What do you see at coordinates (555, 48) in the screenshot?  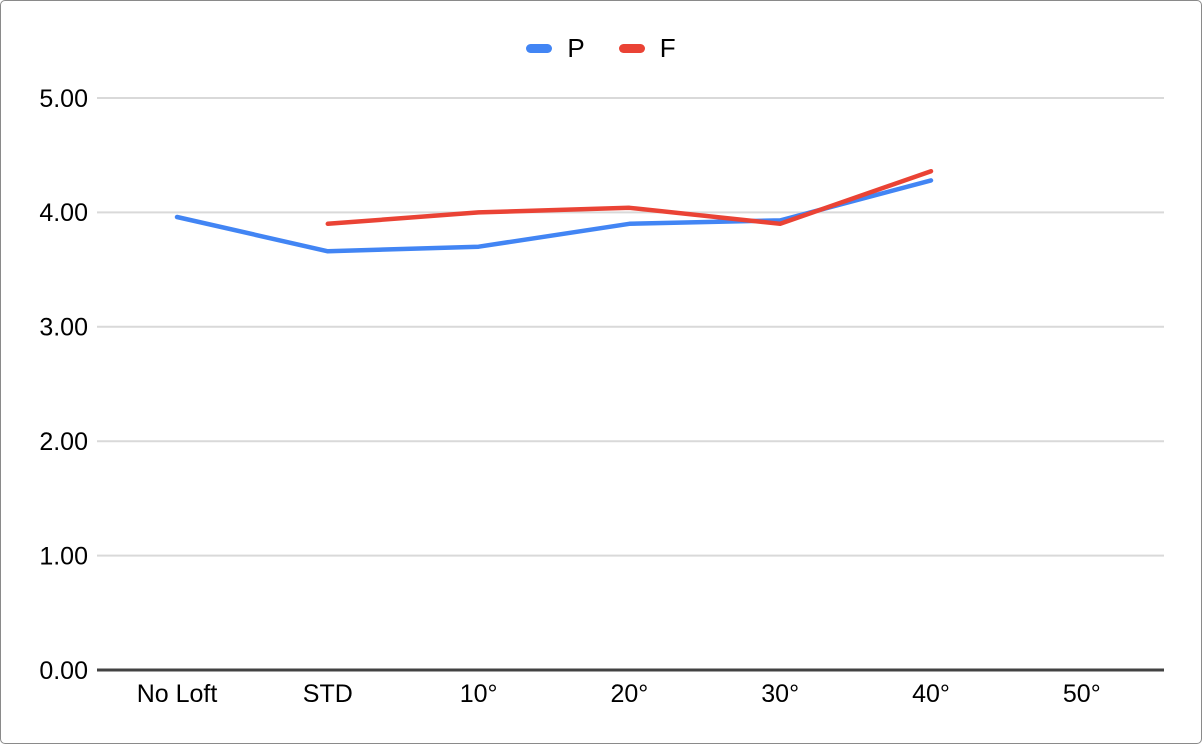 I see `legend-item-p: P` at bounding box center [555, 48].